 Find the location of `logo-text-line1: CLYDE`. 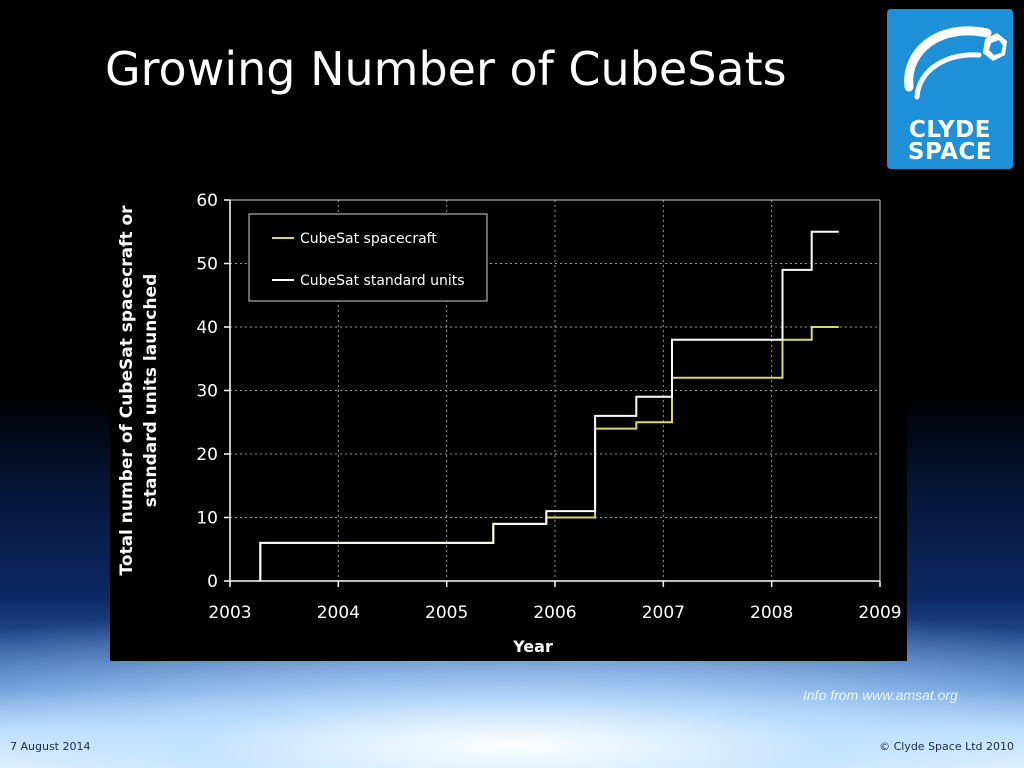

logo-text-line1: CLYDE is located at coordinates (950, 130).